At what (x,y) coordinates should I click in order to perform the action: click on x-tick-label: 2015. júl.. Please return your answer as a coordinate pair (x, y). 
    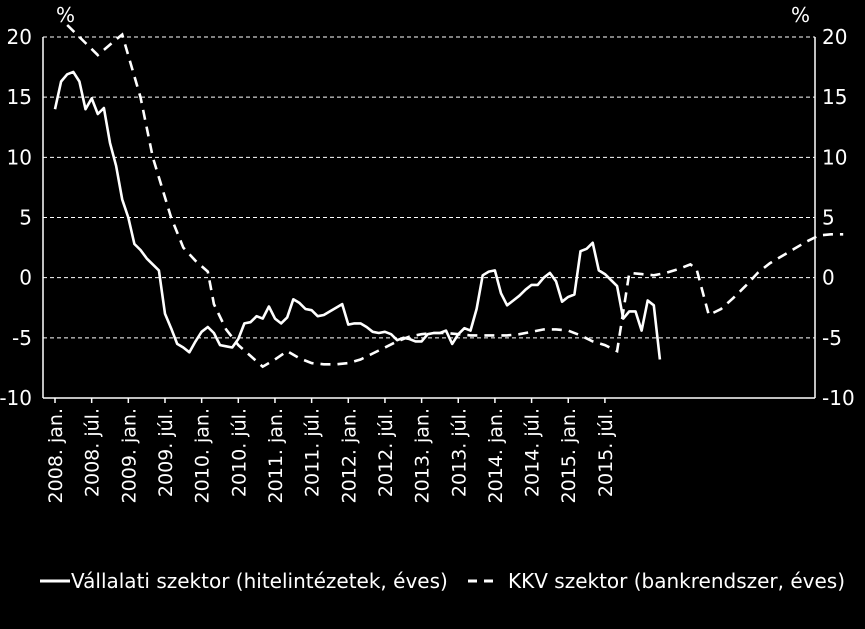
    Looking at the image, I should click on (606, 452).